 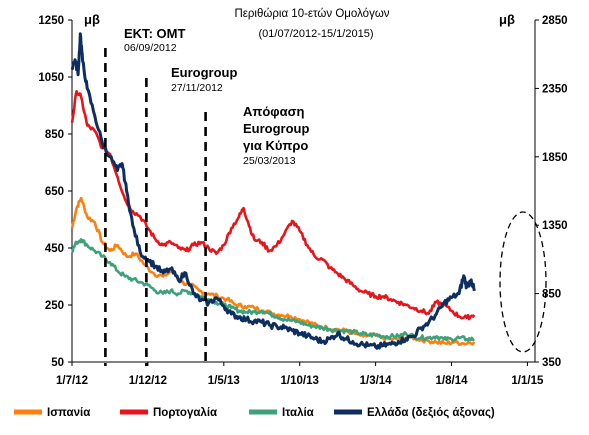 What do you see at coordinates (376, 381) in the screenshot?
I see `x-tick-label: 1/3/14` at bounding box center [376, 381].